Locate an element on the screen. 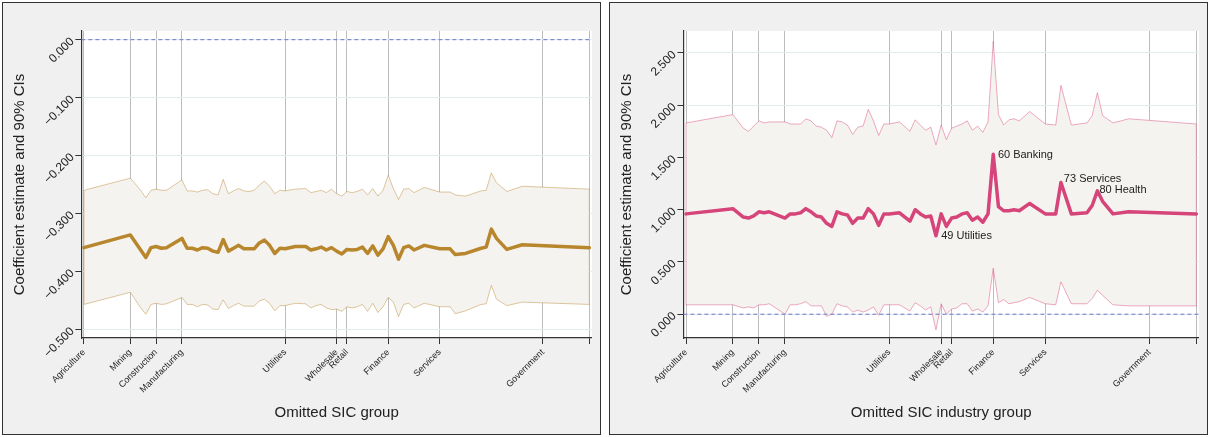 This screenshot has width=1210, height=437. x-axis-title: Omitted SIC group is located at coordinates (336, 412).